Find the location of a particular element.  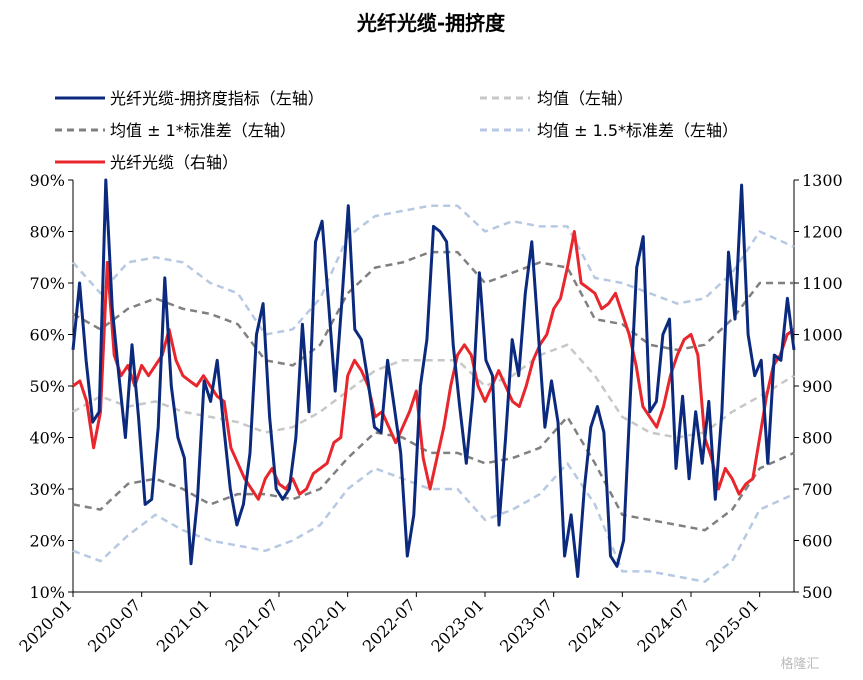

series-sd15-lower-line is located at coordinates (433, 522).